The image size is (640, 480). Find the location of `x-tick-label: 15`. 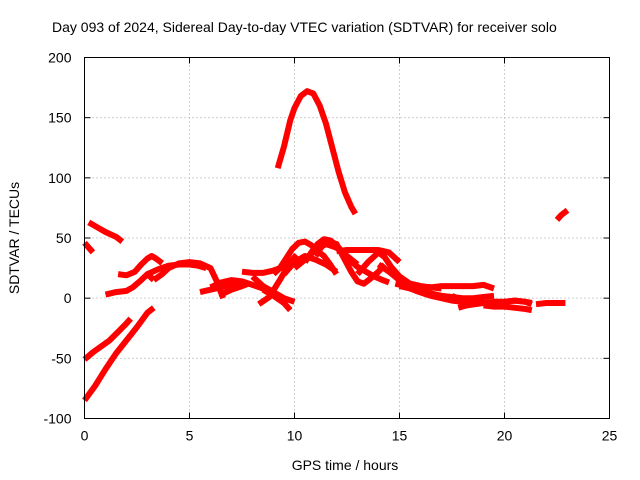

x-tick-label: 15 is located at coordinates (400, 436).